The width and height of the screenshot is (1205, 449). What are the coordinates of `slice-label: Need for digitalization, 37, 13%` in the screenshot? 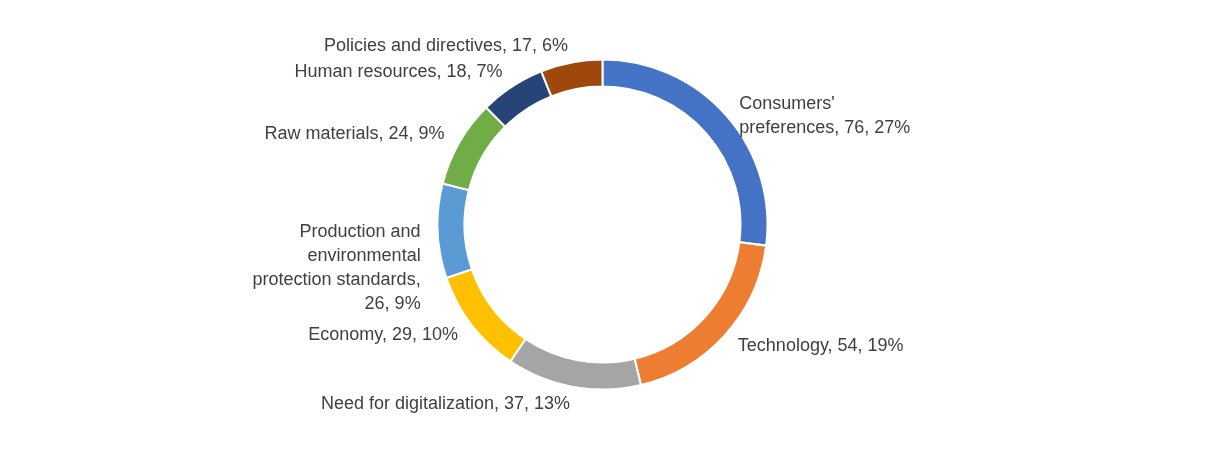 It's located at (445, 402).